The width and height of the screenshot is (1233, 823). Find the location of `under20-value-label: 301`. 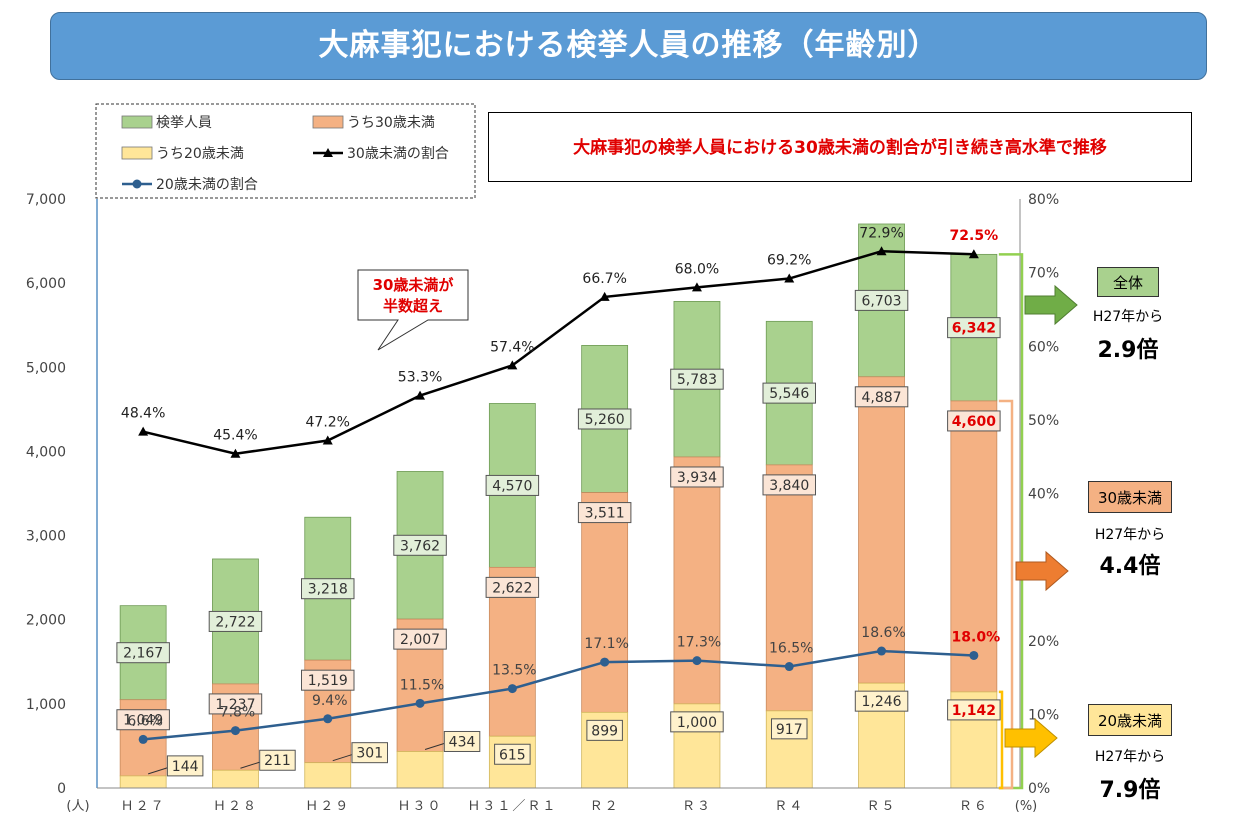

under20-value-label: 301 is located at coordinates (369, 754).